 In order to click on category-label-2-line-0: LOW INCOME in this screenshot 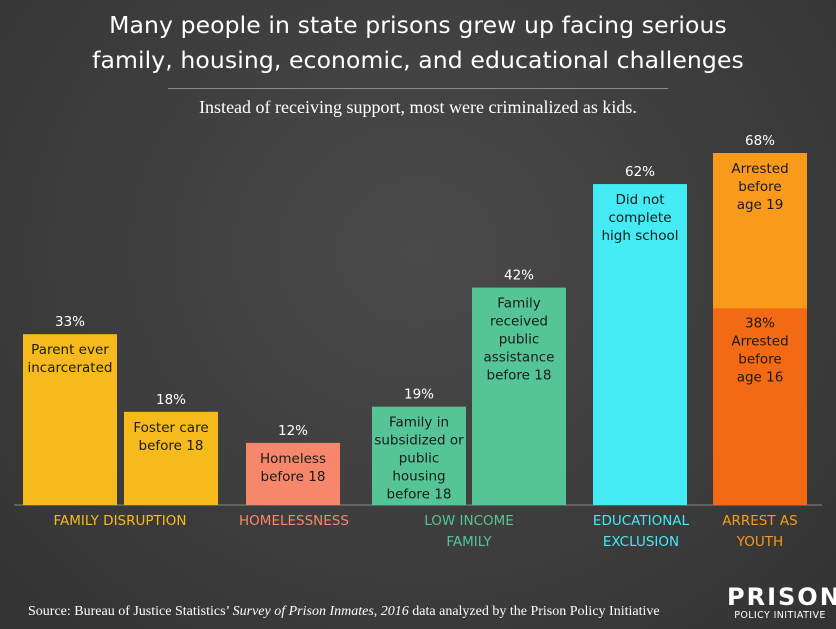, I will do `click(469, 521)`.